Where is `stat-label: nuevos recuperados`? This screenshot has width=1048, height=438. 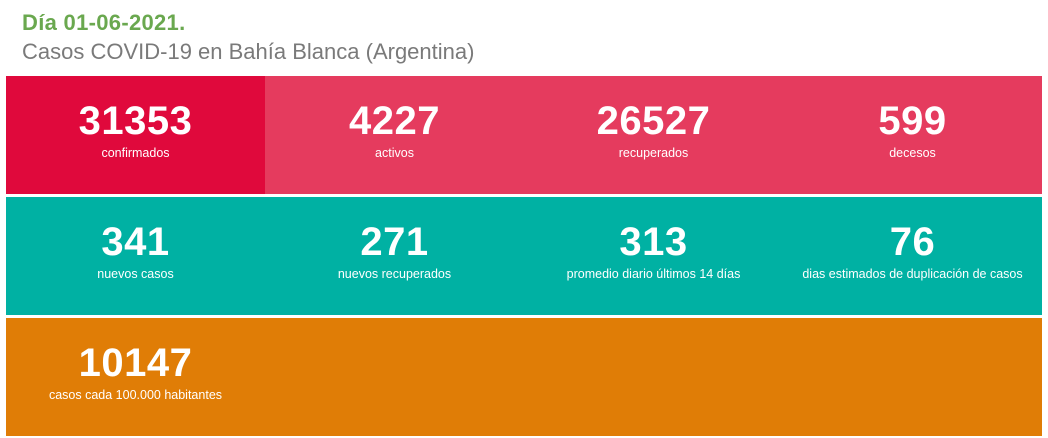 stat-label: nuevos recuperados is located at coordinates (394, 274).